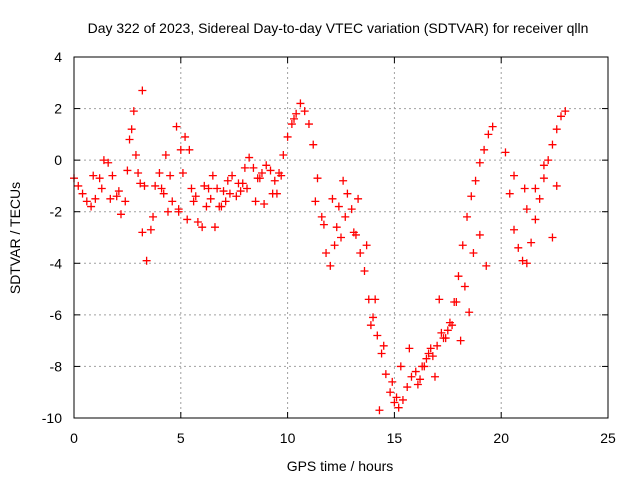  Describe the element at coordinates (58, 109) in the screenshot. I see `y-tick-label: 2` at that location.